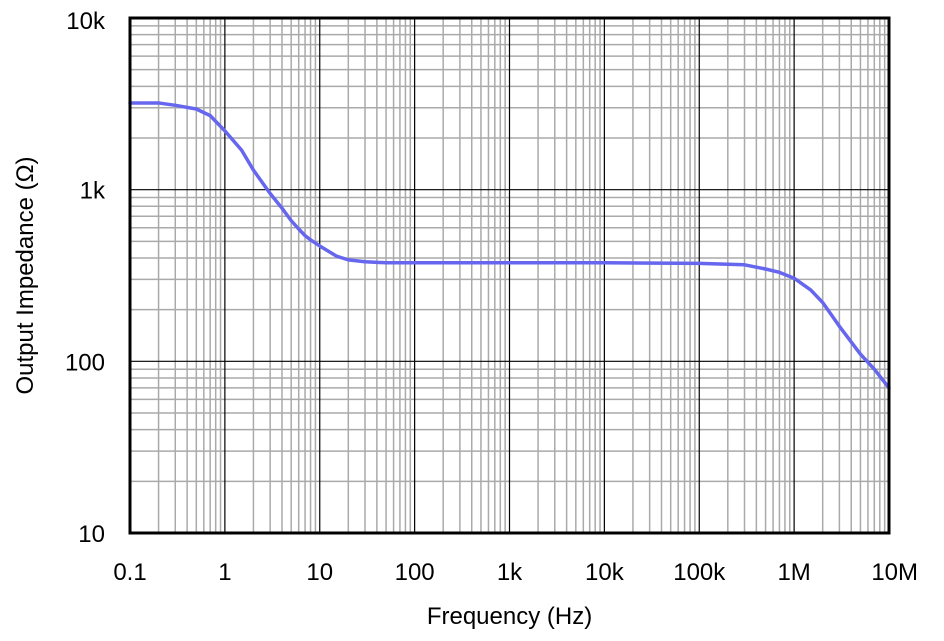  I want to click on x-tick-label: 10k, so click(605, 572).